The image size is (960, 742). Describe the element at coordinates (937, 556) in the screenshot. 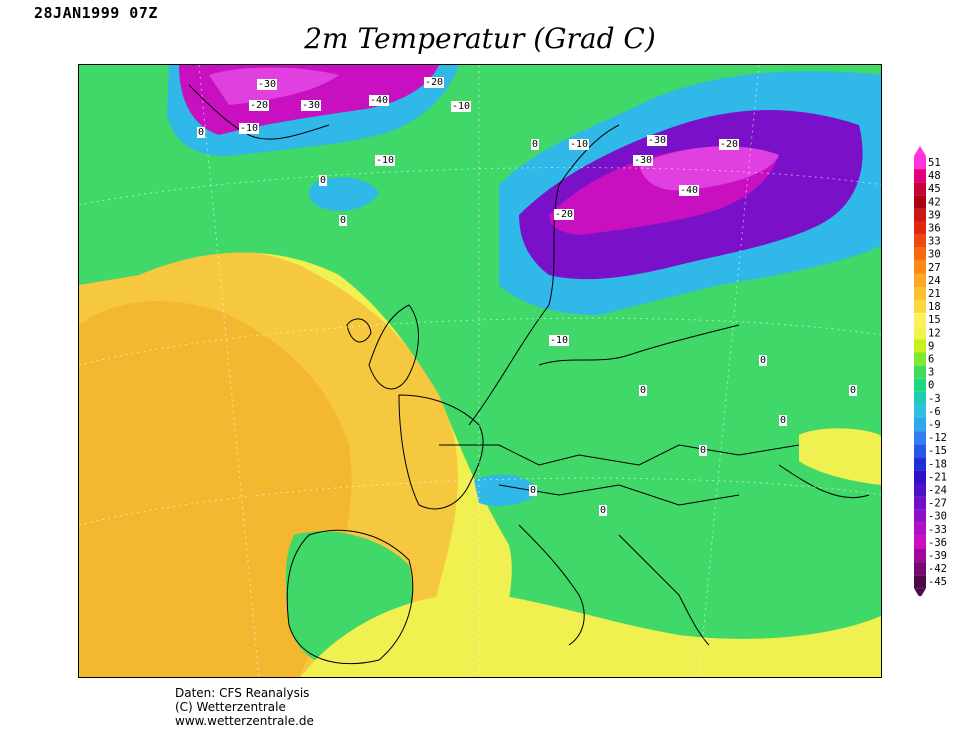

I see `legend-tick-label: -39` at that location.